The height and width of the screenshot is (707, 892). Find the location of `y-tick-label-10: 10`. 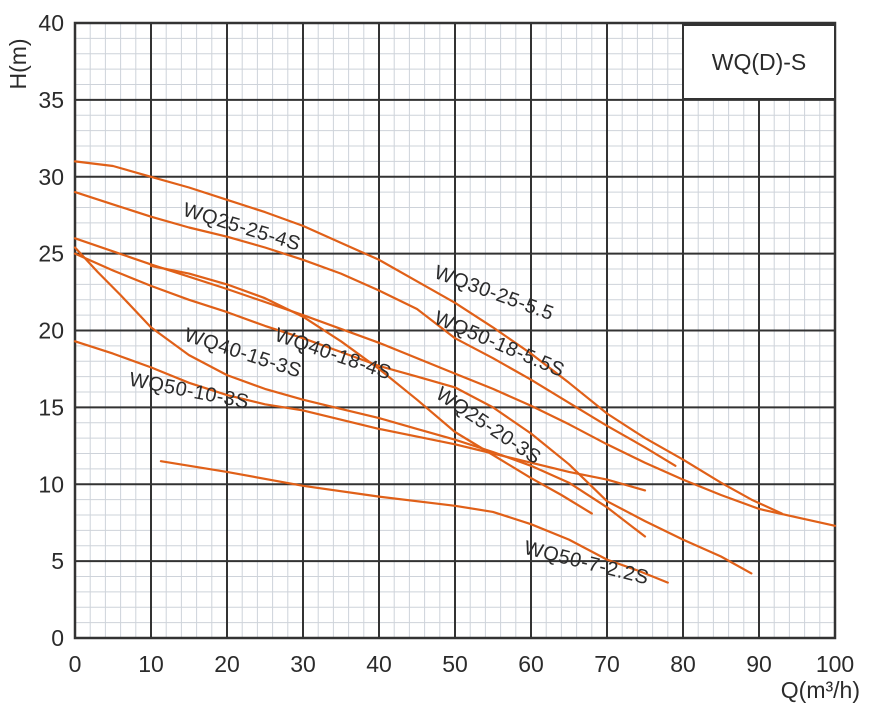

y-tick-label-10: 10 is located at coordinates (51, 484).